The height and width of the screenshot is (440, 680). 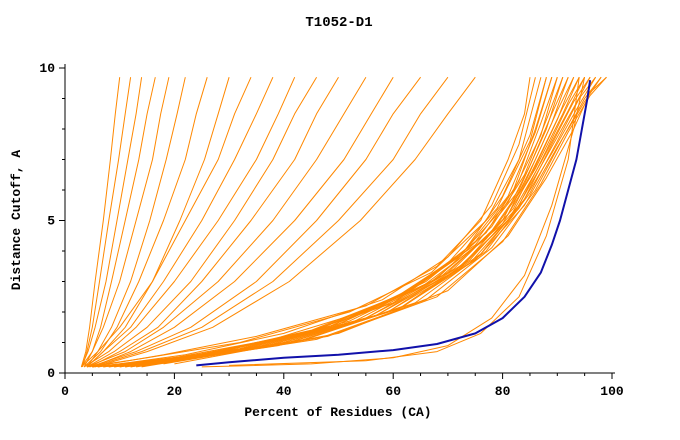 What do you see at coordinates (51, 221) in the screenshot?
I see `y-tick-label: 5` at bounding box center [51, 221].